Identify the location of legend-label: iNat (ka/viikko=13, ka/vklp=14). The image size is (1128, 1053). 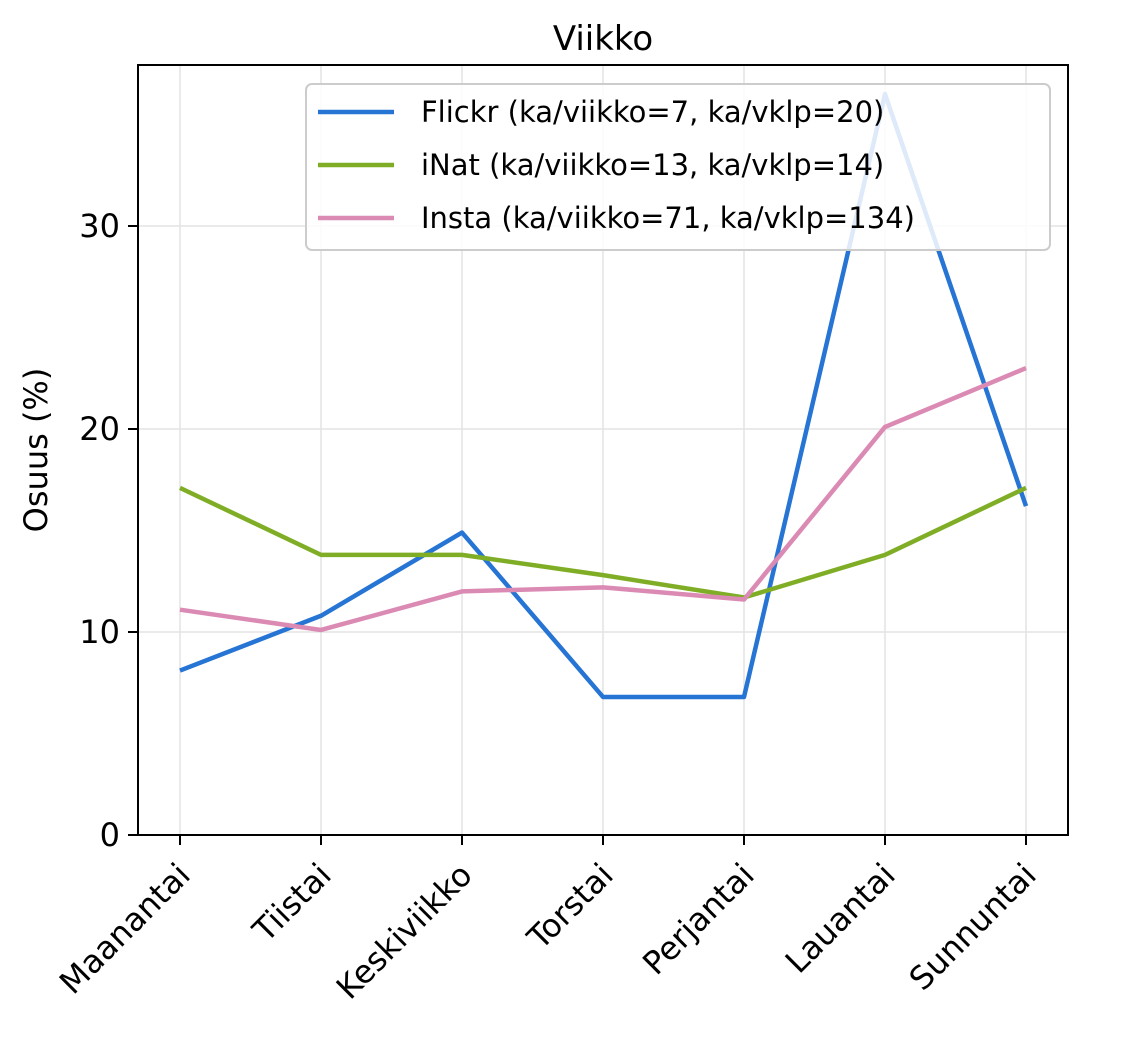
(652, 165).